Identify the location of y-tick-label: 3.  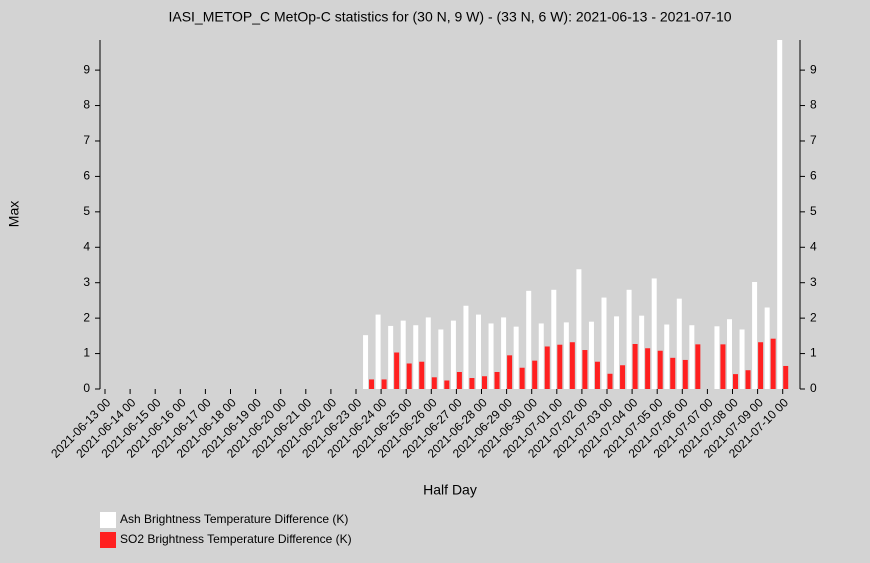
(86, 282).